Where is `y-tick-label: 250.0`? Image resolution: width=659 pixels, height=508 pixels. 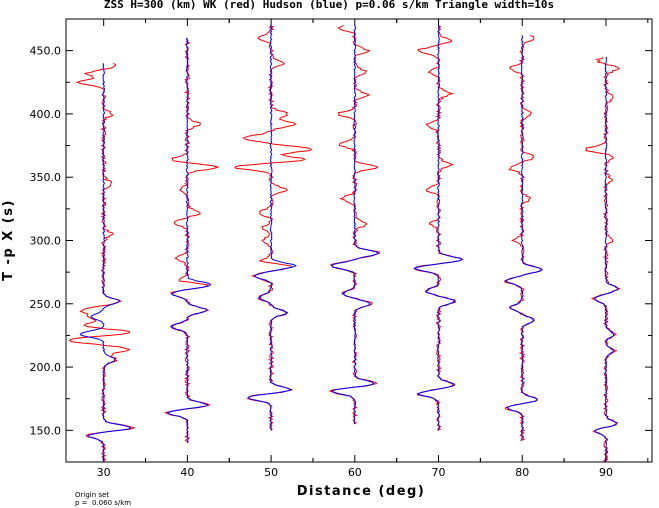
y-tick-label: 250.0 is located at coordinates (46, 304).